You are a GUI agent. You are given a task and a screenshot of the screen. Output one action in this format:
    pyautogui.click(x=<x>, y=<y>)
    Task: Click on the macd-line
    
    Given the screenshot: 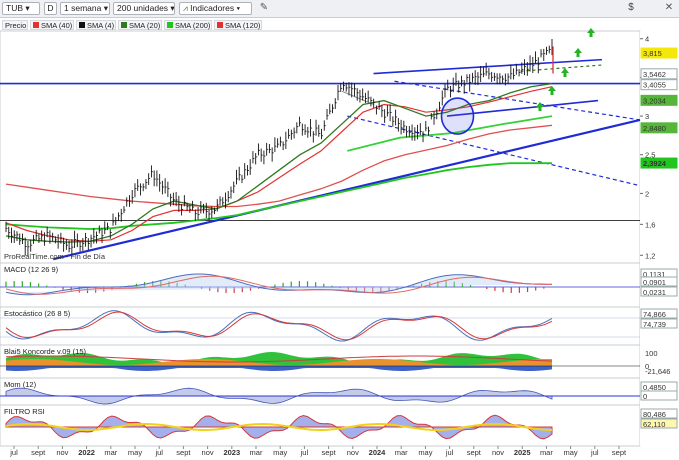 What is the action you would take?
    pyautogui.click(x=279, y=284)
    